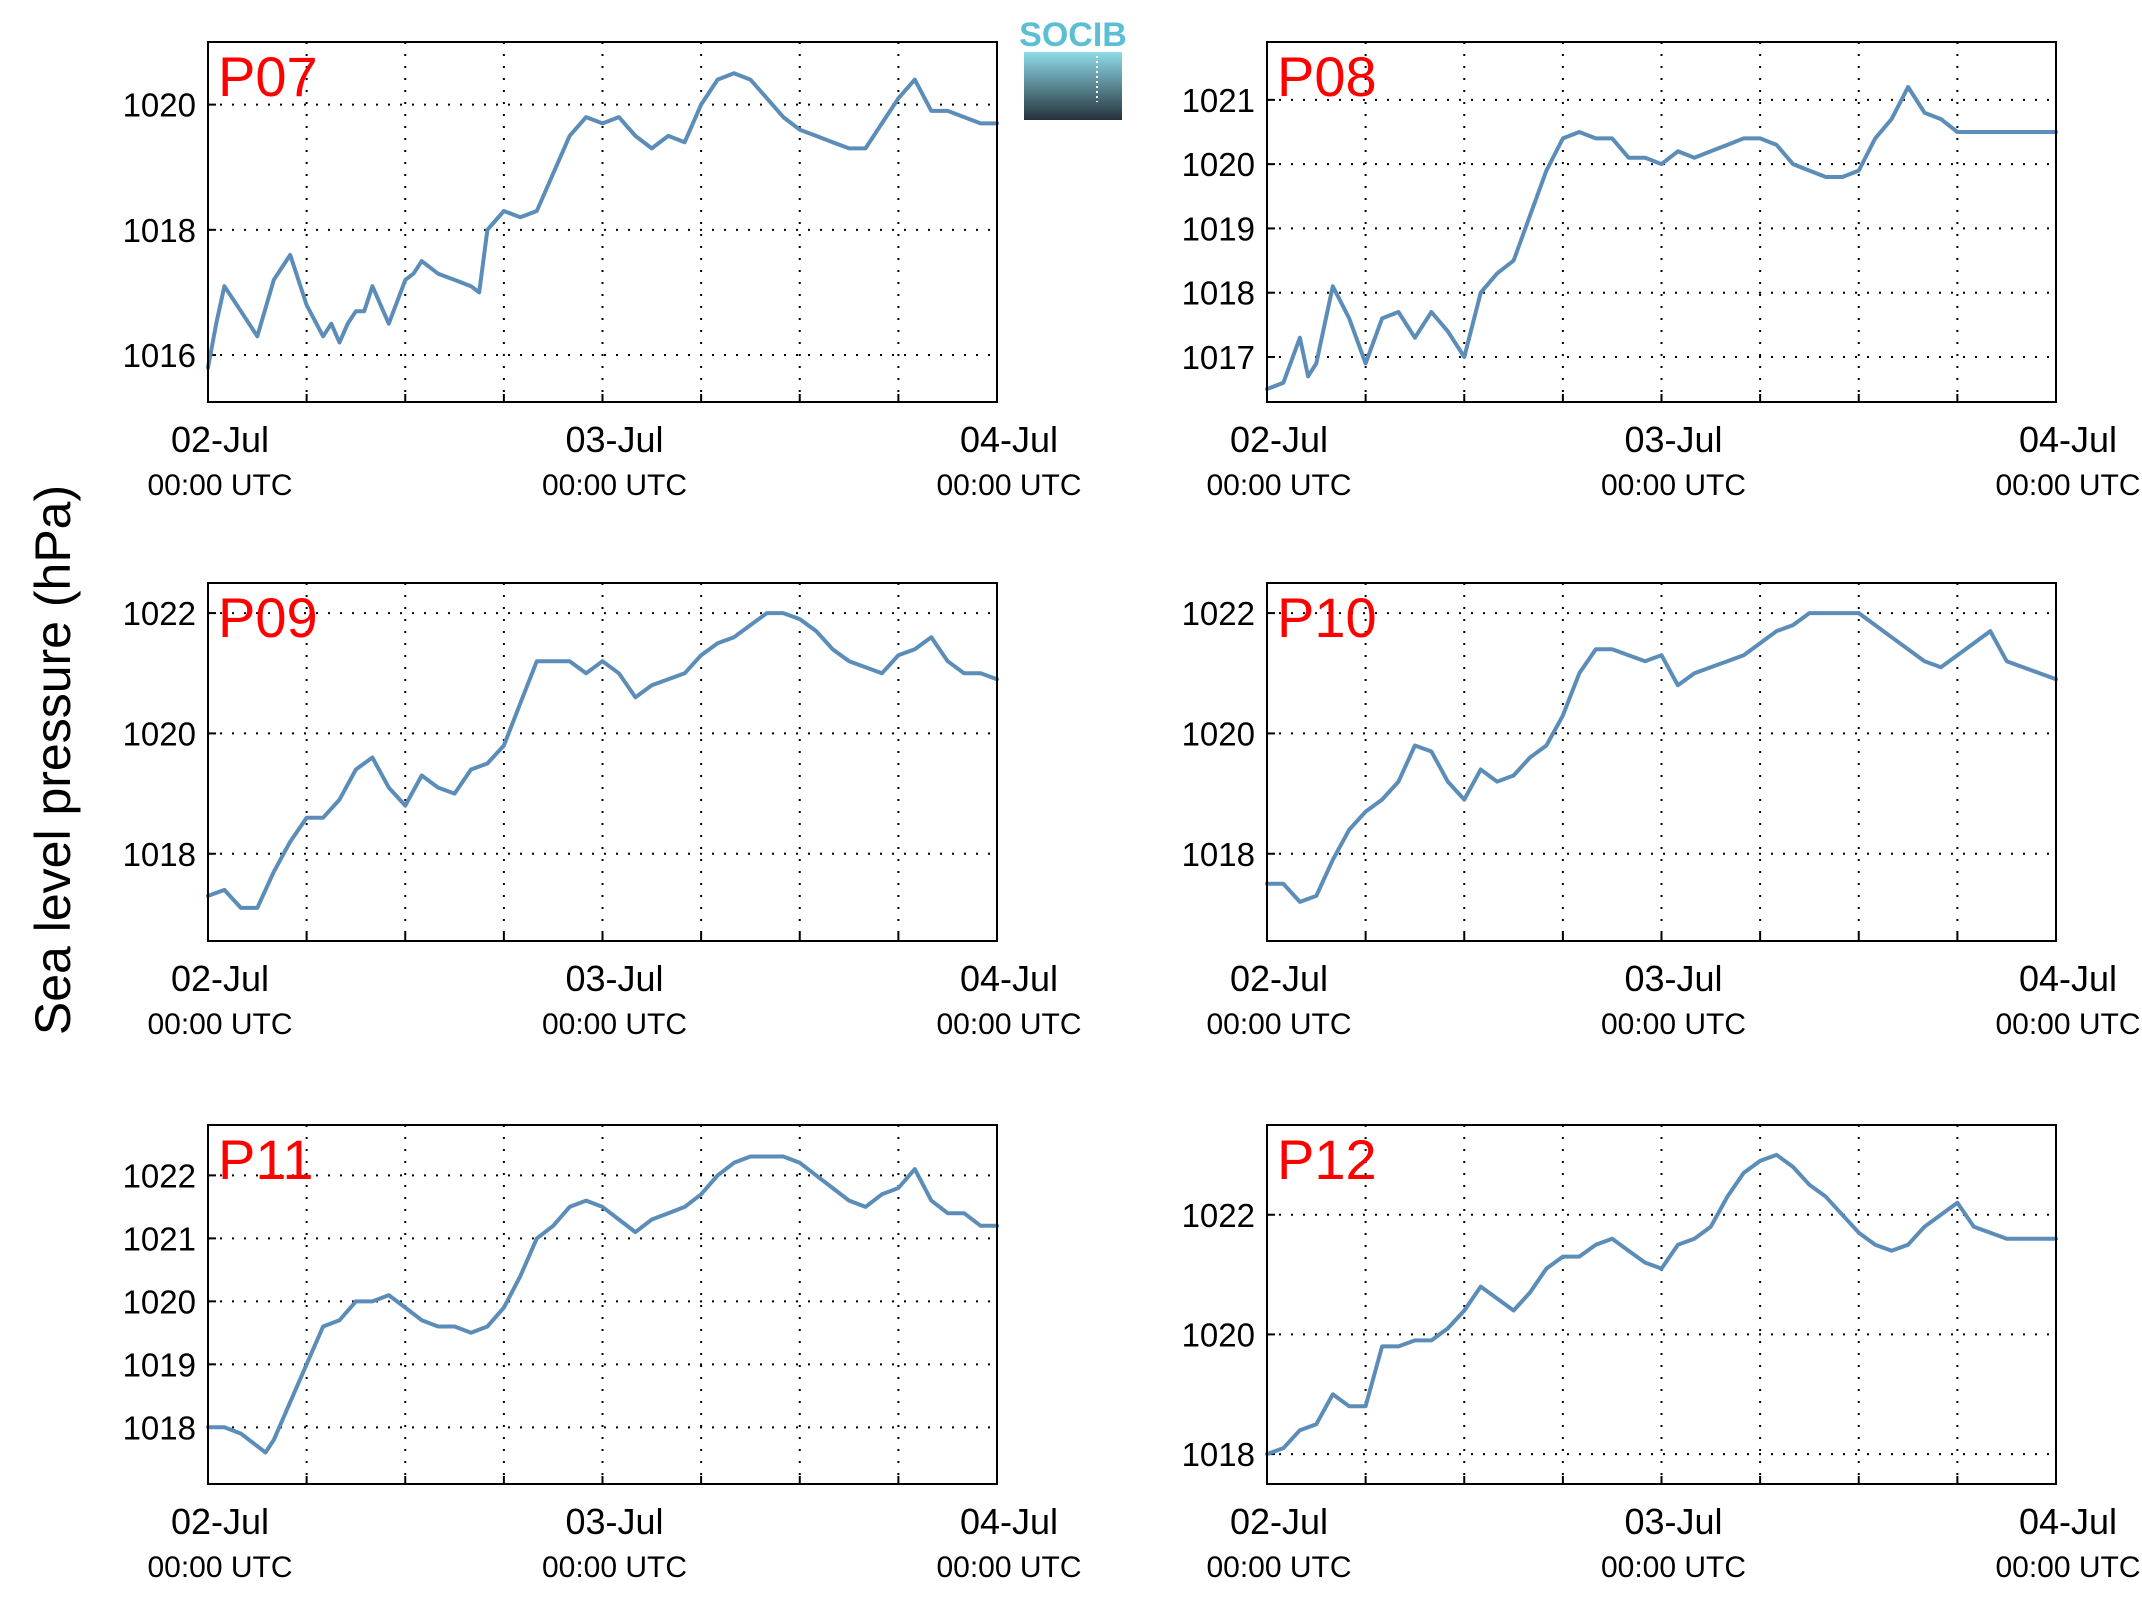 The height and width of the screenshot is (1608, 2142). What do you see at coordinates (1327, 617) in the screenshot?
I see `panel-title: P10` at bounding box center [1327, 617].